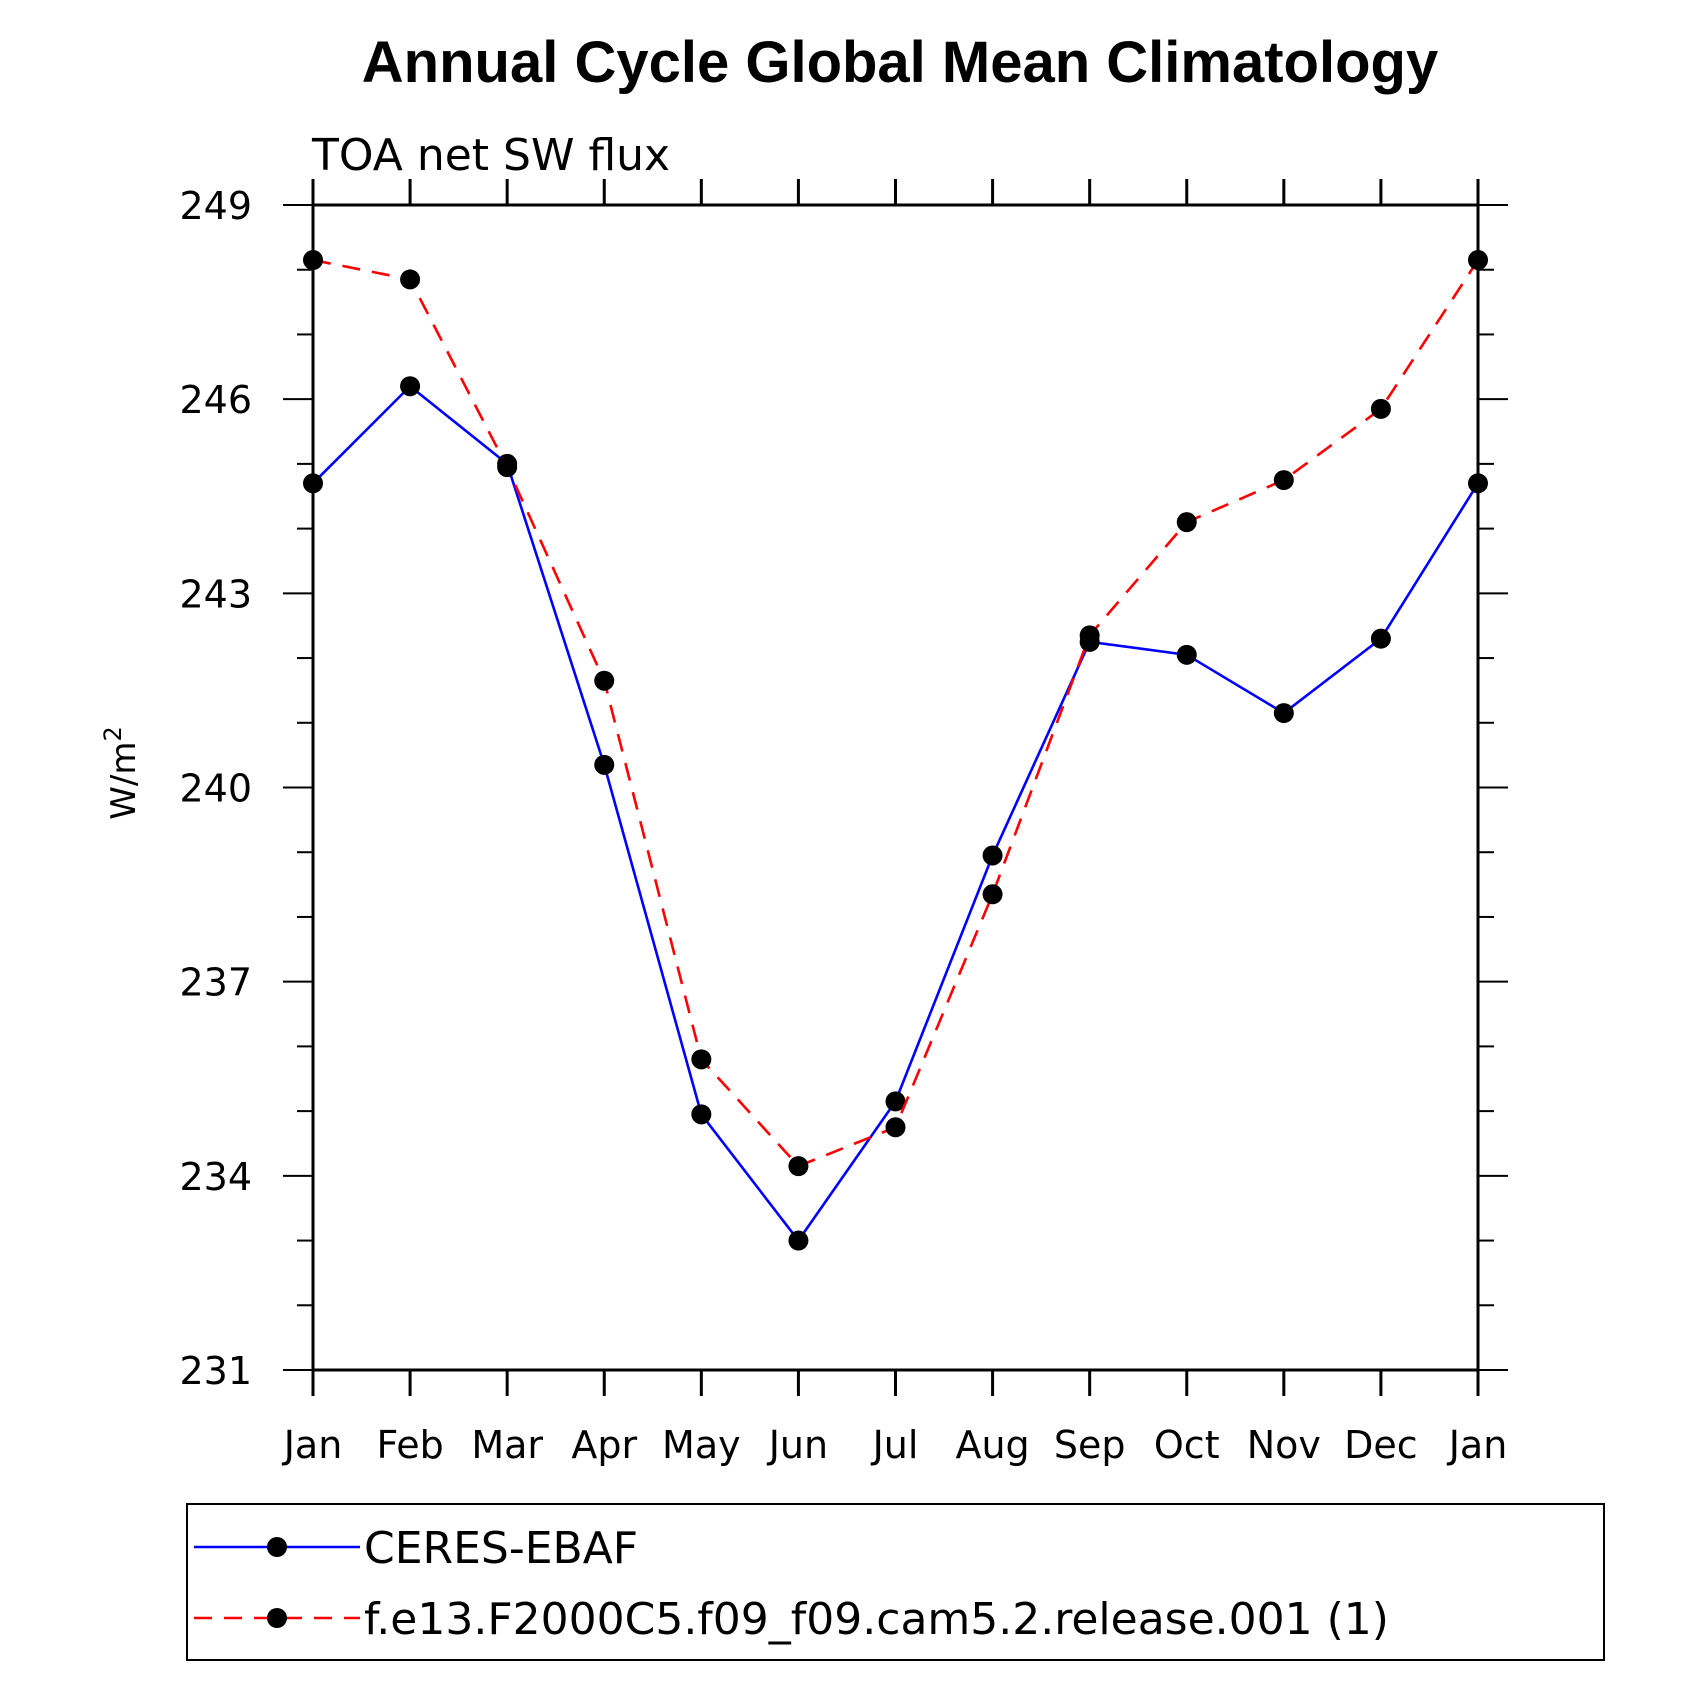 This screenshot has width=1685, height=1685. What do you see at coordinates (604, 1445) in the screenshot?
I see `x-tick-label: Apr` at bounding box center [604, 1445].